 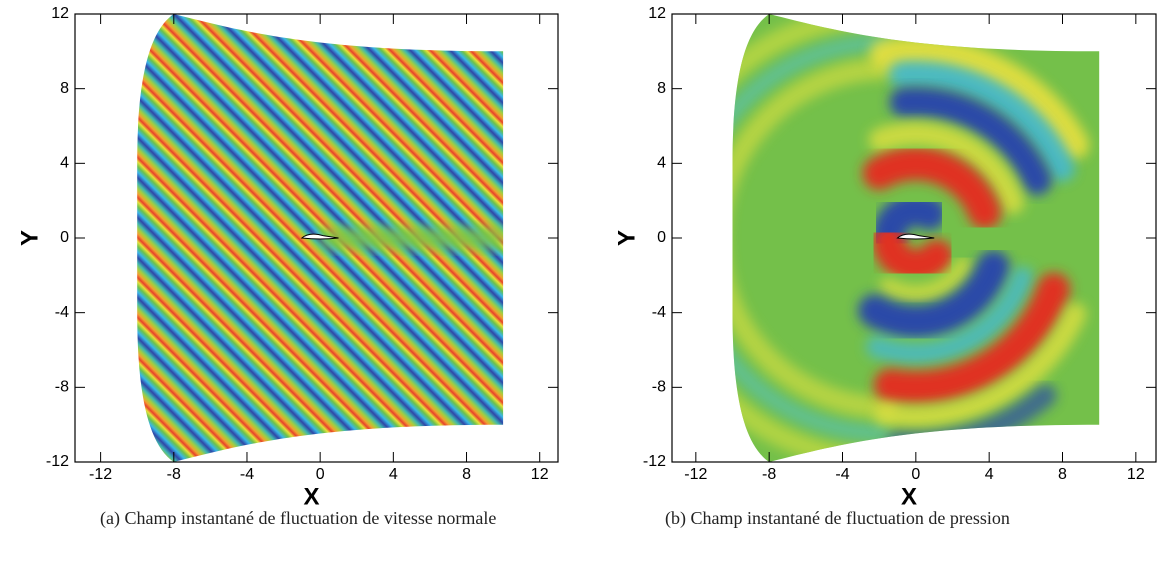 I want to click on wake, so click(x=412, y=238).